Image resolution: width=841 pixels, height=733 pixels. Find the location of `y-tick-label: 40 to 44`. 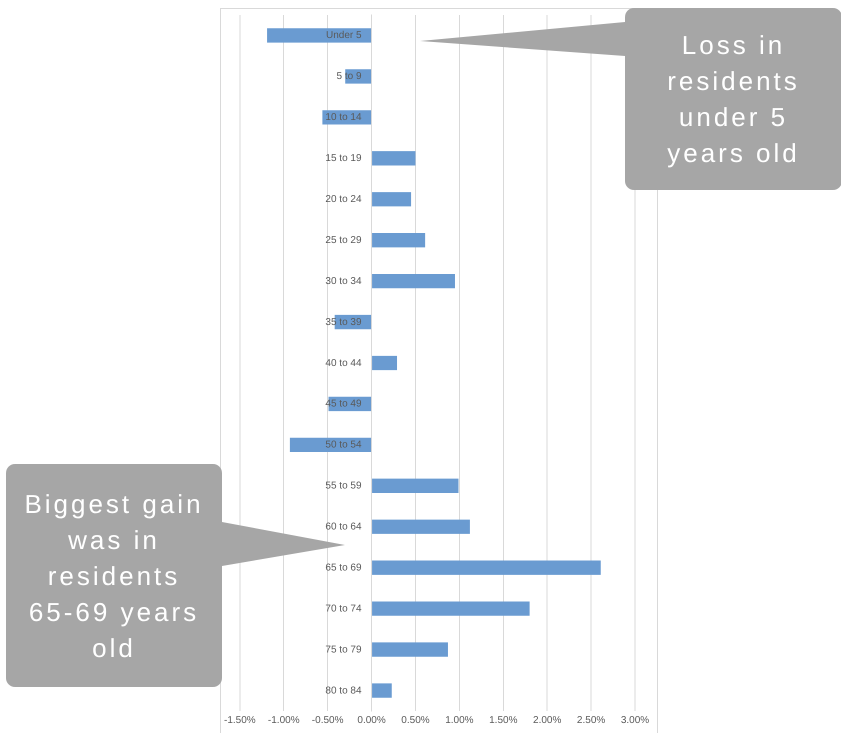

y-tick-label: 40 to 44 is located at coordinates (343, 363).